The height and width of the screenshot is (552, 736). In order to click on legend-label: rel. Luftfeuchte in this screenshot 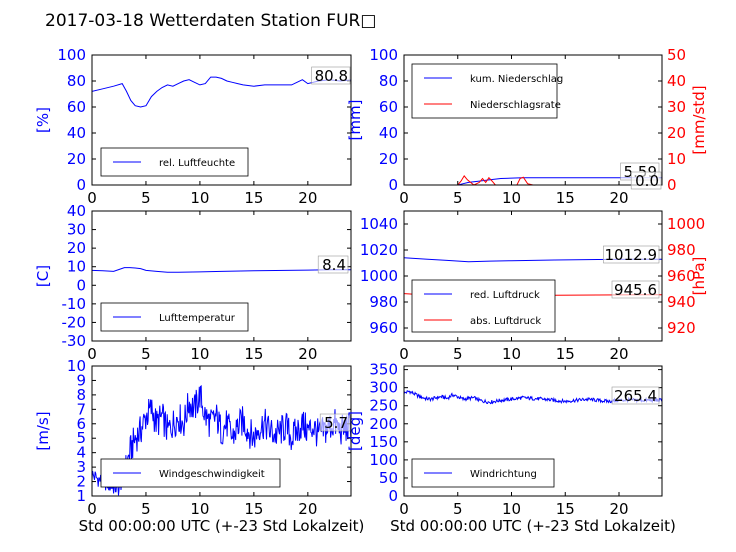, I will do `click(197, 163)`.